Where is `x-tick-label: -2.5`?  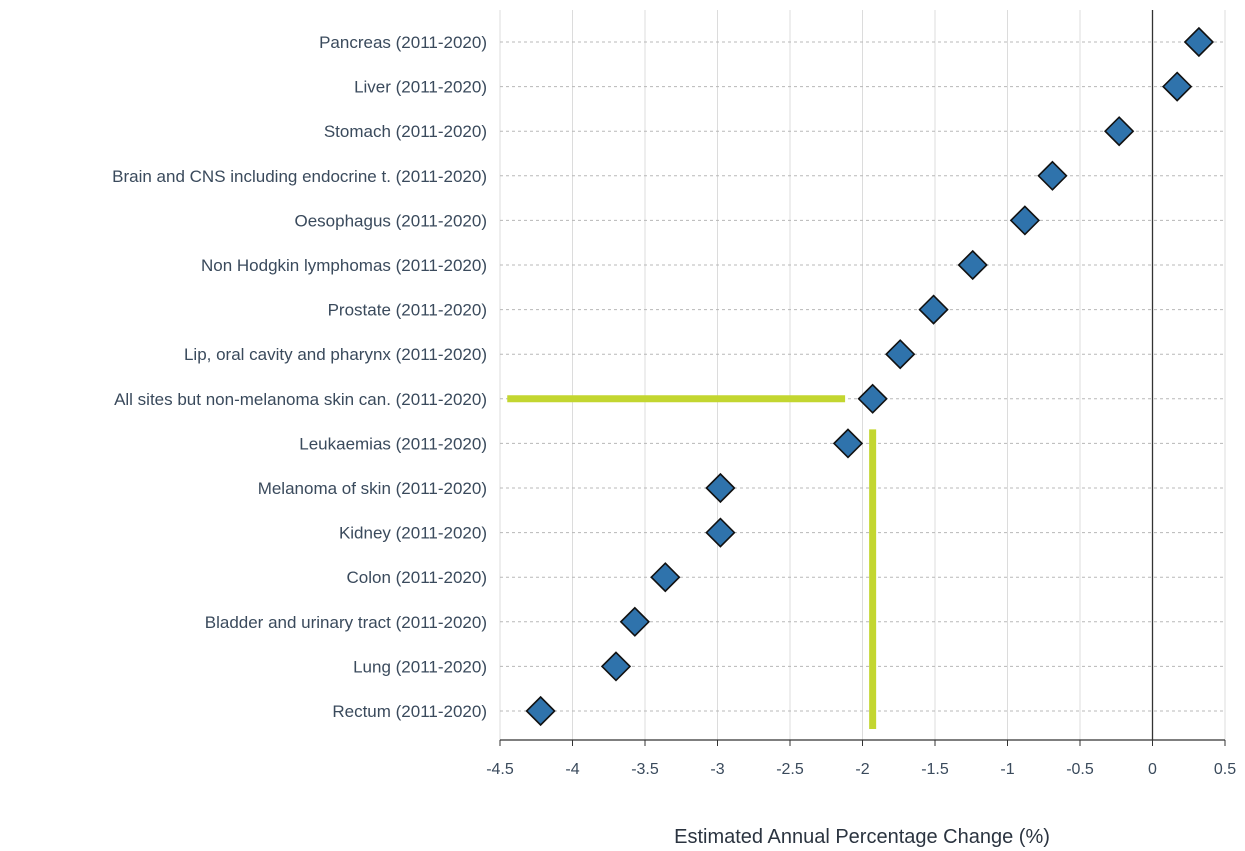 x-tick-label: -2.5 is located at coordinates (790, 769).